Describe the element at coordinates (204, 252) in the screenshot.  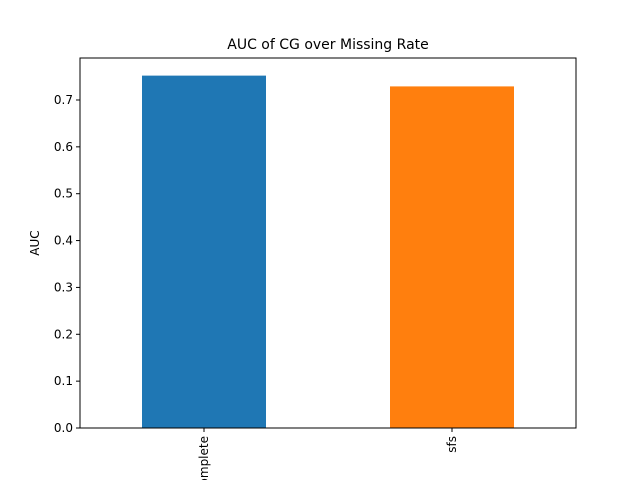
I see `bar-complete` at that location.